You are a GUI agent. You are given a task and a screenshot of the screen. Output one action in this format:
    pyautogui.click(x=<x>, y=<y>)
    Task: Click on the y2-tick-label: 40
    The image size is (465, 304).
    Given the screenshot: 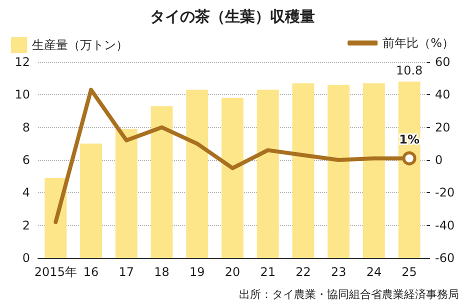 What is the action you would take?
    pyautogui.click(x=442, y=95)
    